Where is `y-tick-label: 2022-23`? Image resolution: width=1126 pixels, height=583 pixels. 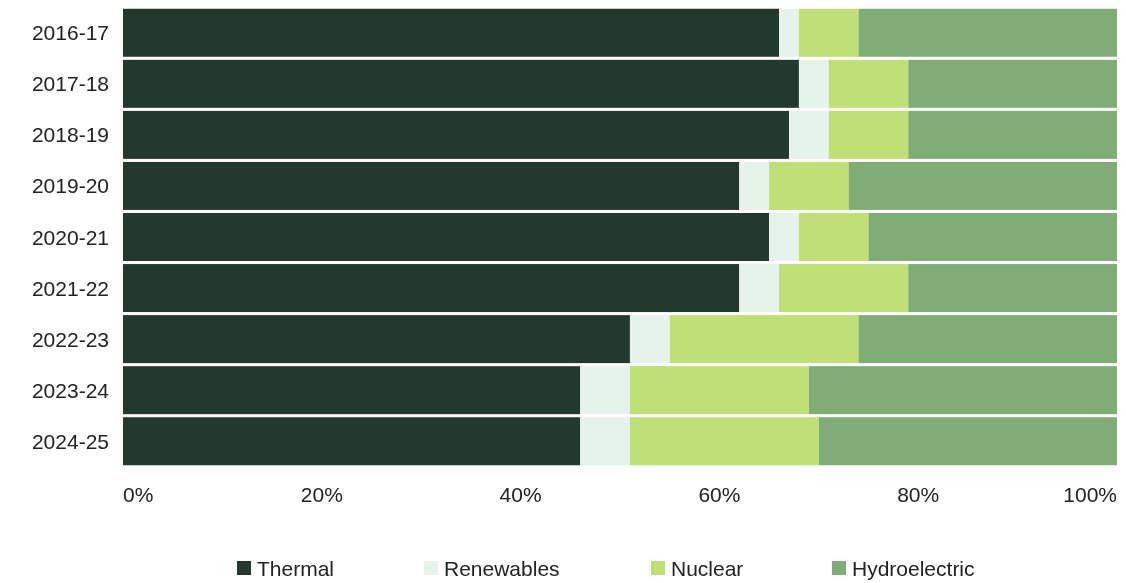 y-tick-label: 2022-23 is located at coordinates (70, 339).